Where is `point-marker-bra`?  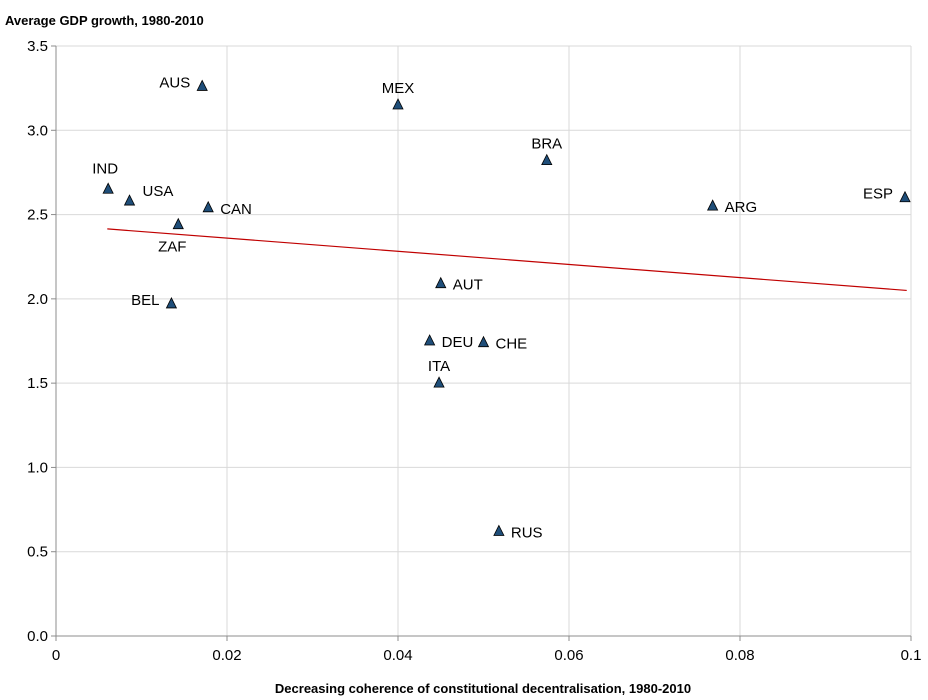 point-marker-bra is located at coordinates (547, 159).